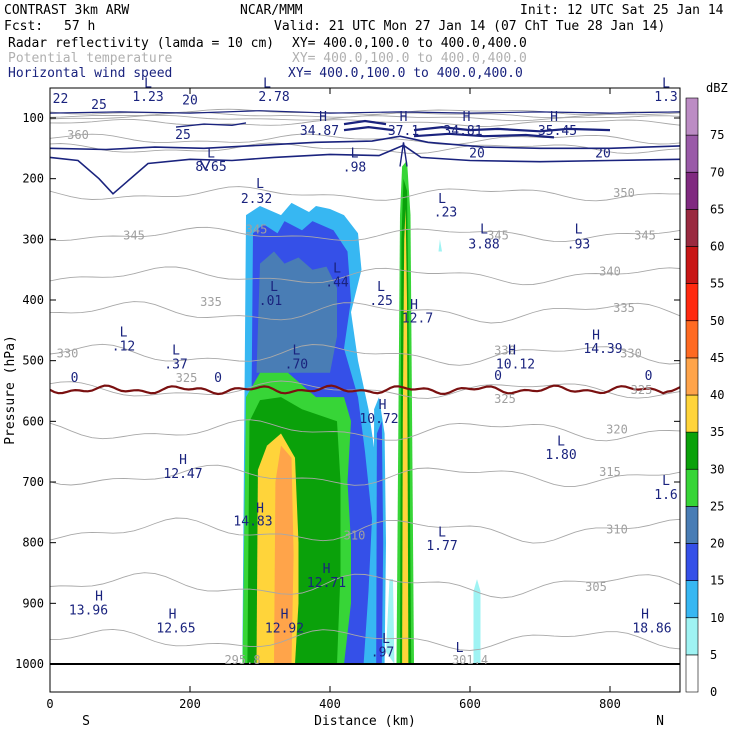  What do you see at coordinates (141, 43) in the screenshot?
I see `field-1-name: Radar reflectivity (lamda = 10 cm)` at bounding box center [141, 43].